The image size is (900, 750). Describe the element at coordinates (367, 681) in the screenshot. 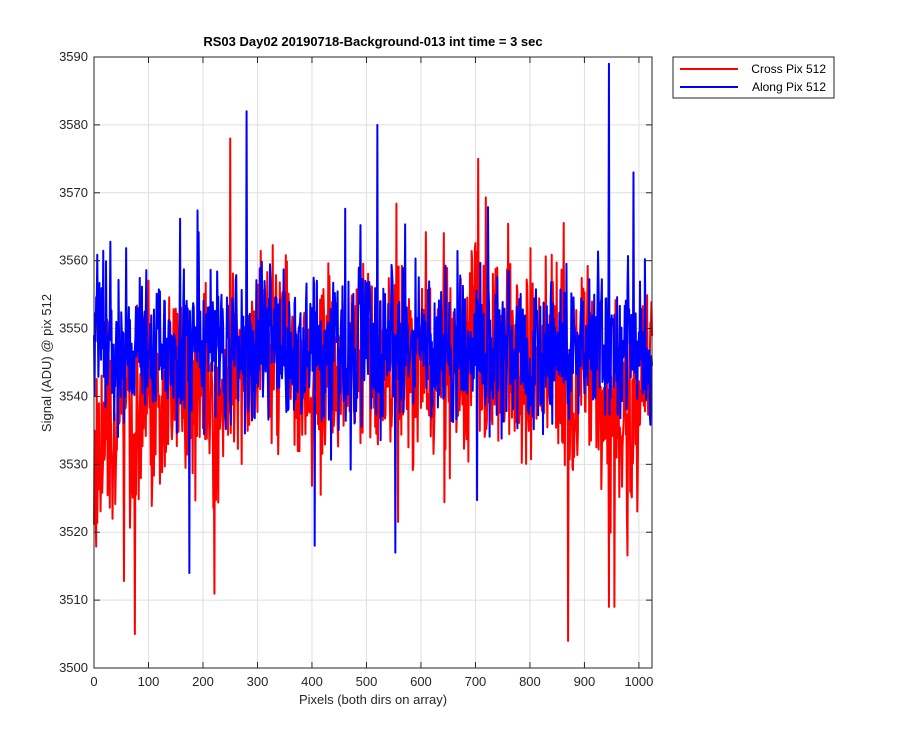

I see `x-tick-label: 500` at that location.